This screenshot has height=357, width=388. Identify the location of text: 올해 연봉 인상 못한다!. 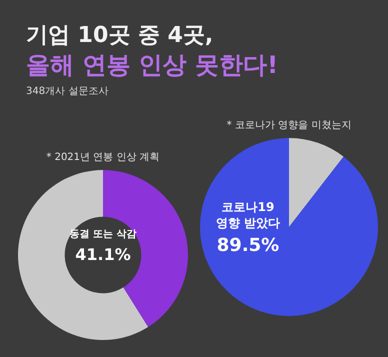
(153, 65).